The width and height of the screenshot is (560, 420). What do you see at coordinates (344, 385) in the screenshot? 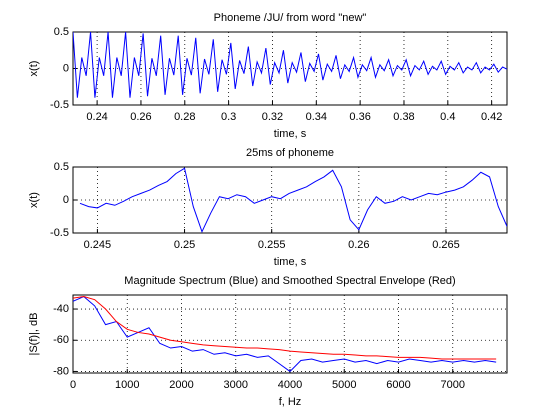
I see `x-tick-label: 5000` at bounding box center [344, 385].